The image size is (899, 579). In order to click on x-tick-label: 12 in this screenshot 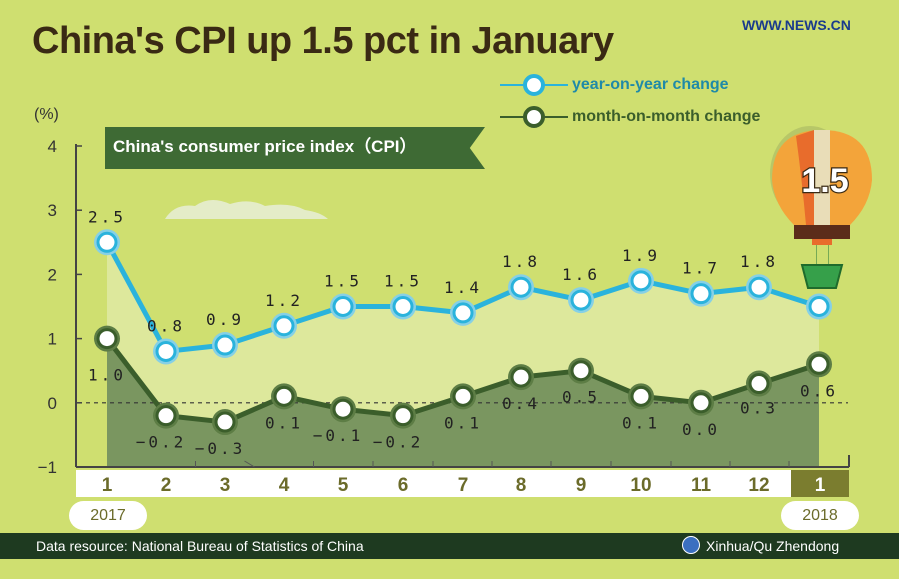, I will do `click(758, 485)`.